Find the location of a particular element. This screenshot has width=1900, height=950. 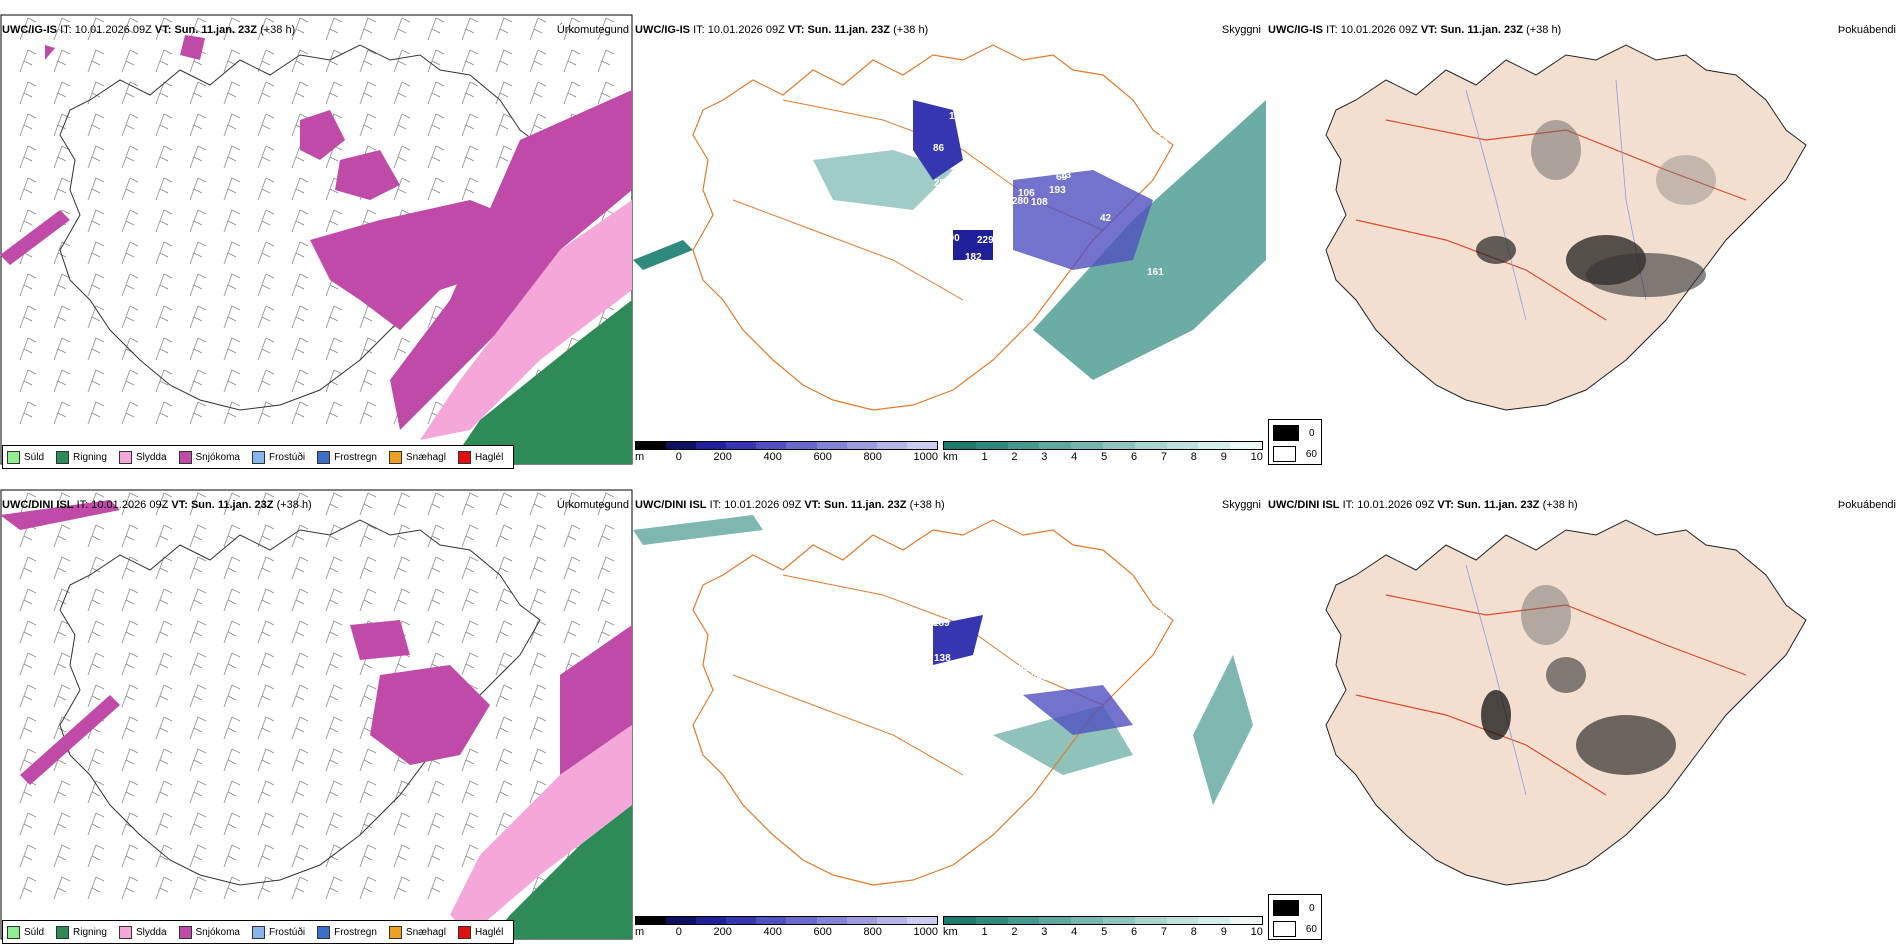

cloud-base-label: 277 is located at coordinates (932, 264).